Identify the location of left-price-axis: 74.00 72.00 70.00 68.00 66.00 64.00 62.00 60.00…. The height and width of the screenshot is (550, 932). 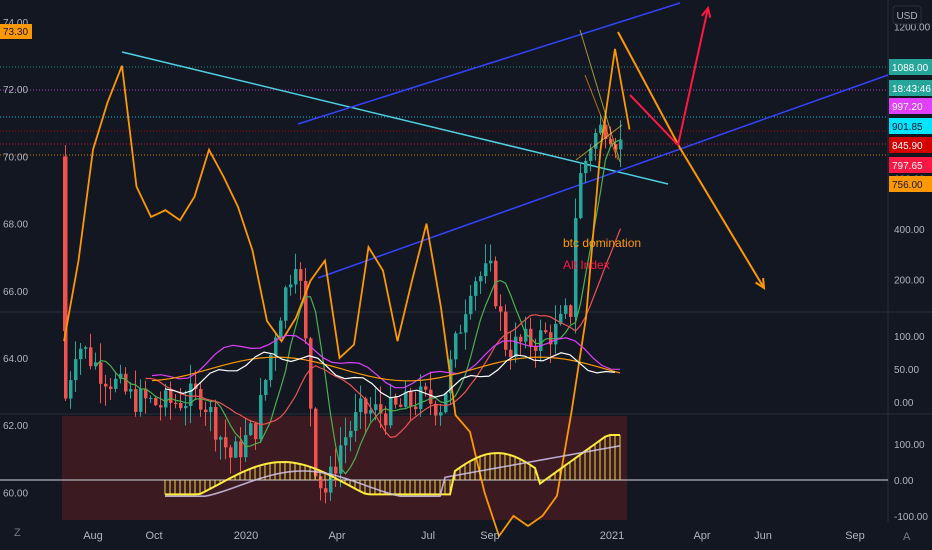
(15, 284).